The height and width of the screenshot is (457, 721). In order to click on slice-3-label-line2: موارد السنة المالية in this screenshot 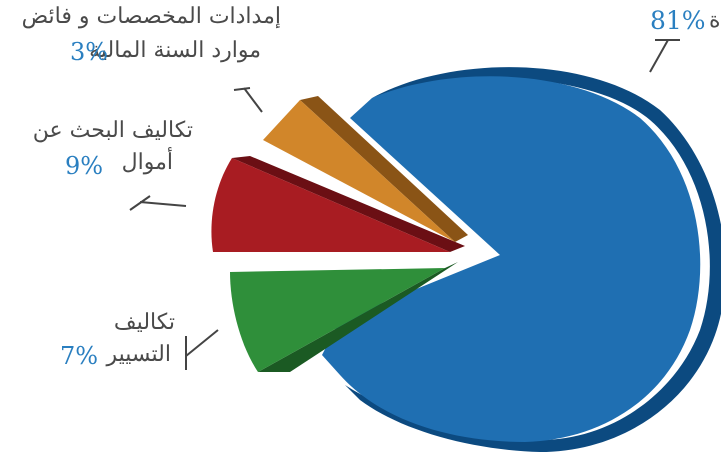, I will do `click(175, 50)`.